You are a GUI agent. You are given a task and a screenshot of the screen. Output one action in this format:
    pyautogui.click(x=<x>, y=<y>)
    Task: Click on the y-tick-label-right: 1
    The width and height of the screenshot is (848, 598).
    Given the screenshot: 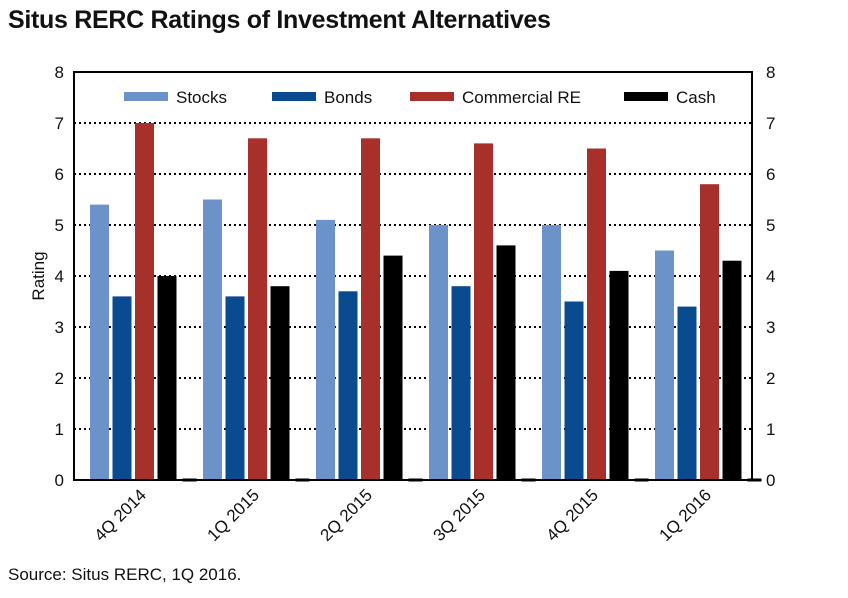 What is the action you would take?
    pyautogui.click(x=770, y=429)
    